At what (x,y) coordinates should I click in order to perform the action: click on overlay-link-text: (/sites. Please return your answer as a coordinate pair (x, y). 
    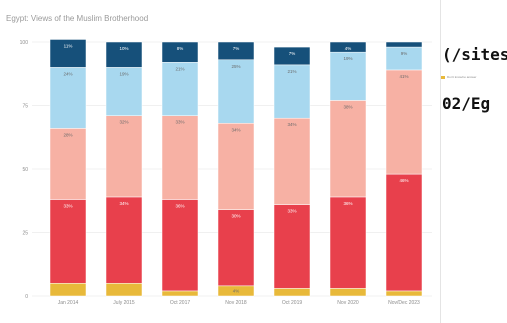
    Looking at the image, I should click on (474, 54).